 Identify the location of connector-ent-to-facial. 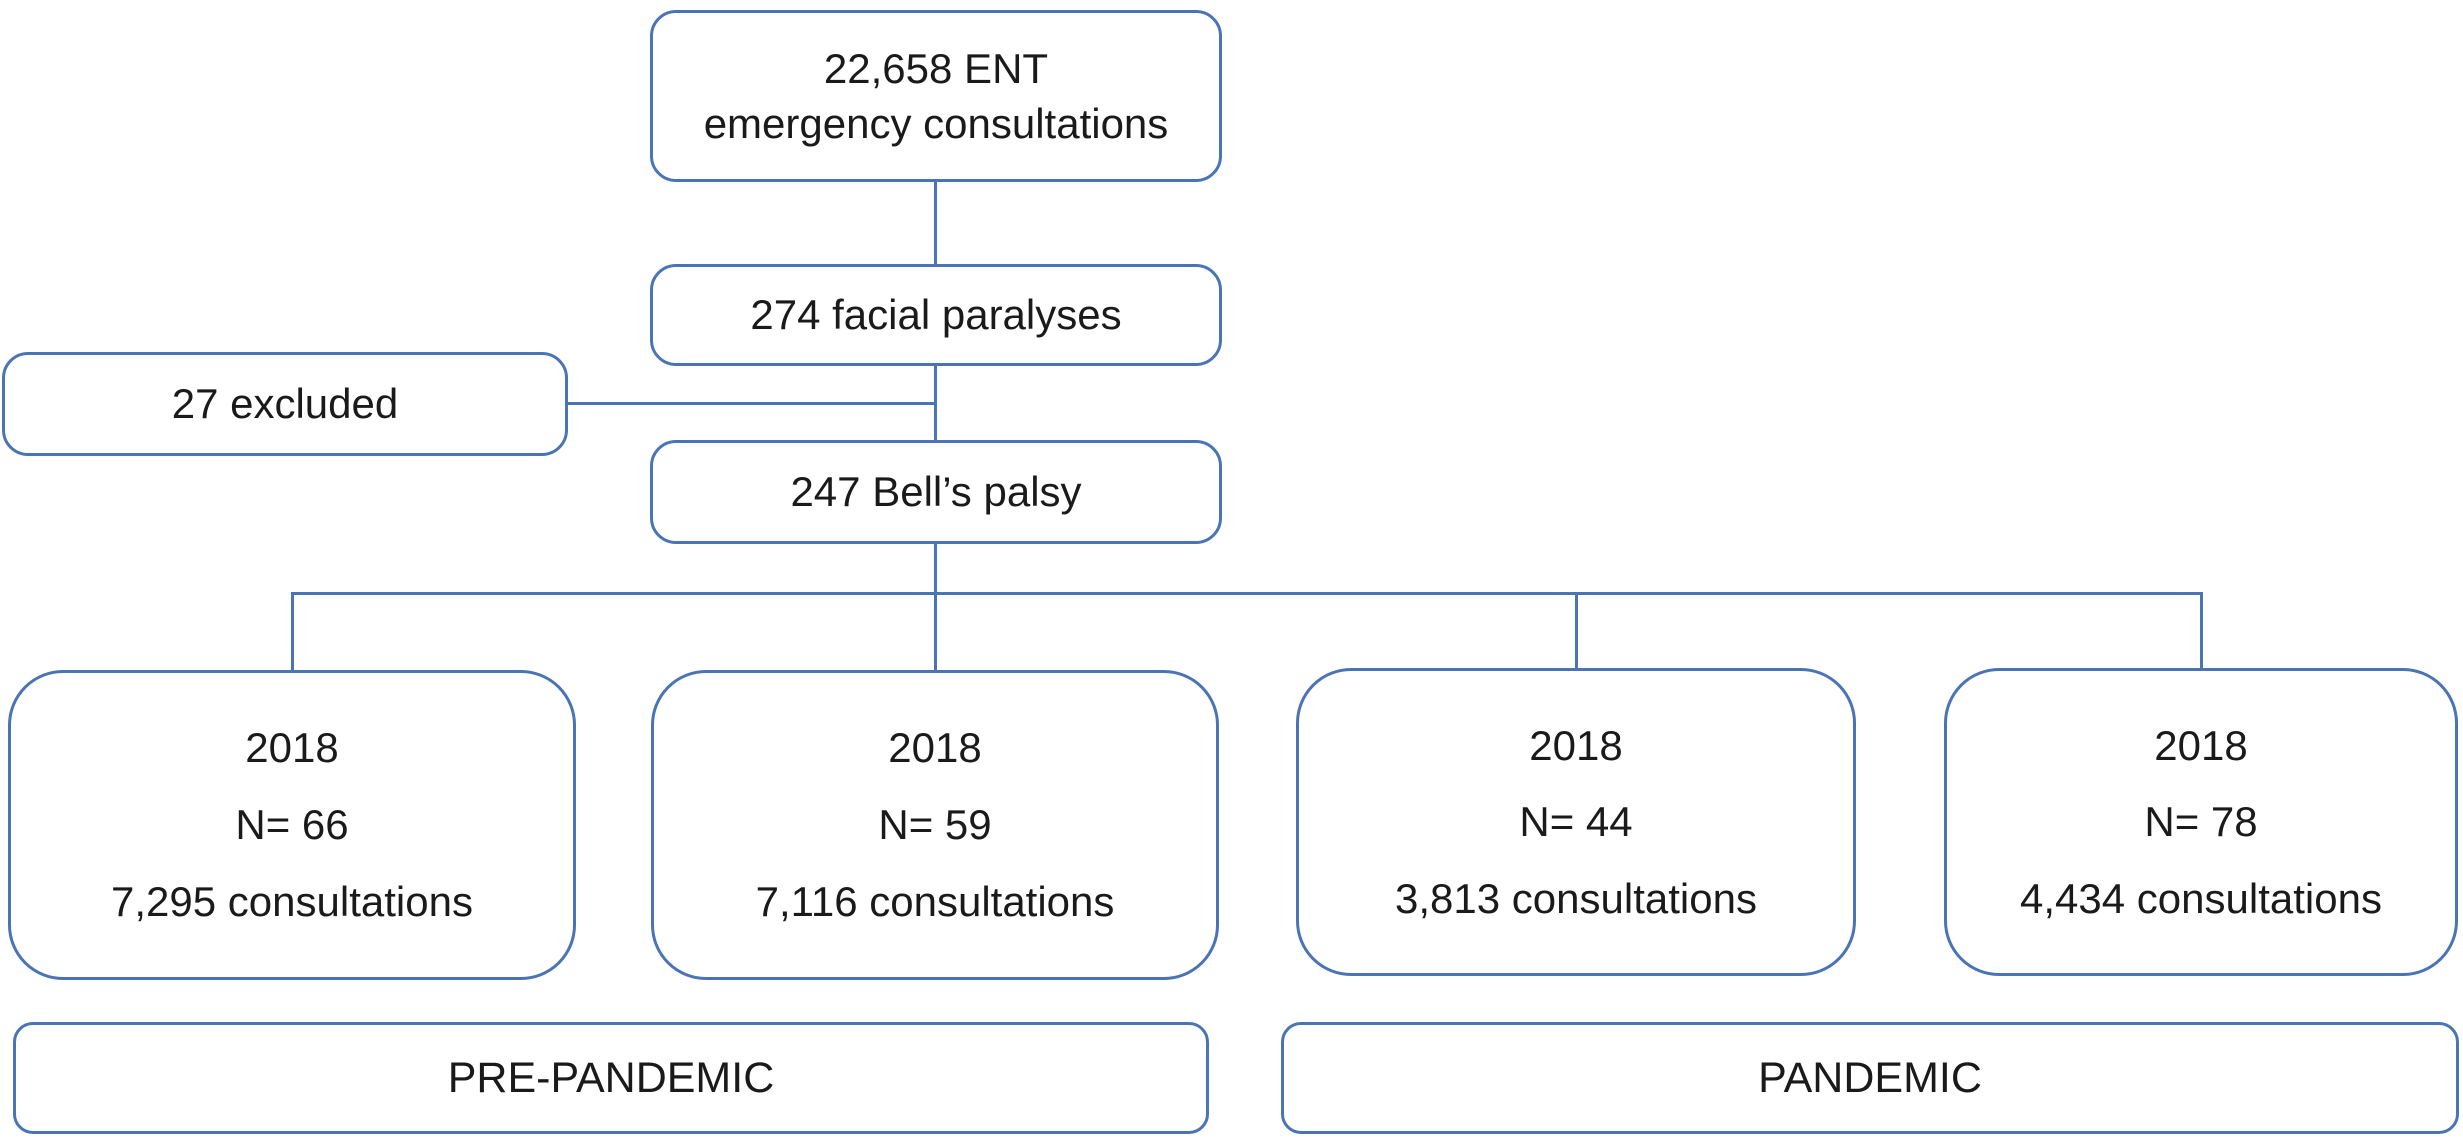
(935, 224).